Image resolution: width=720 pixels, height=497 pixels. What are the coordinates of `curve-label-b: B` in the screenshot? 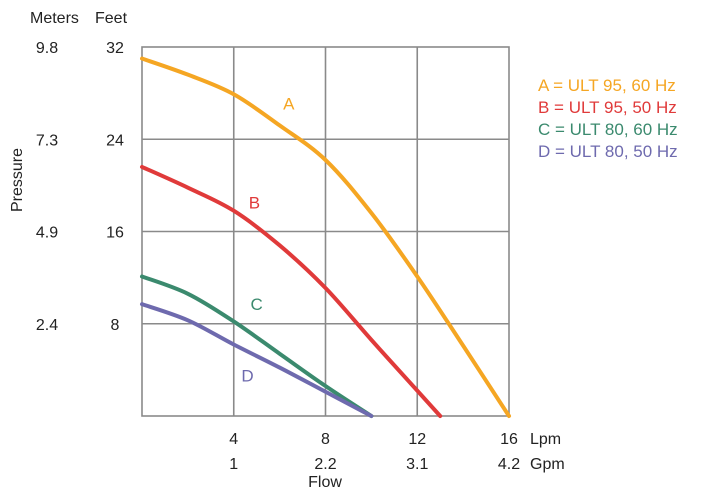 It's located at (254, 202).